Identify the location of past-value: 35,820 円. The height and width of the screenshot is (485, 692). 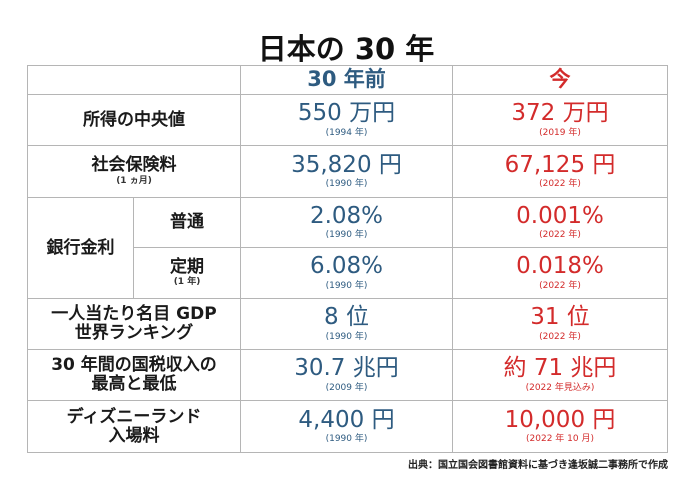
(346, 164).